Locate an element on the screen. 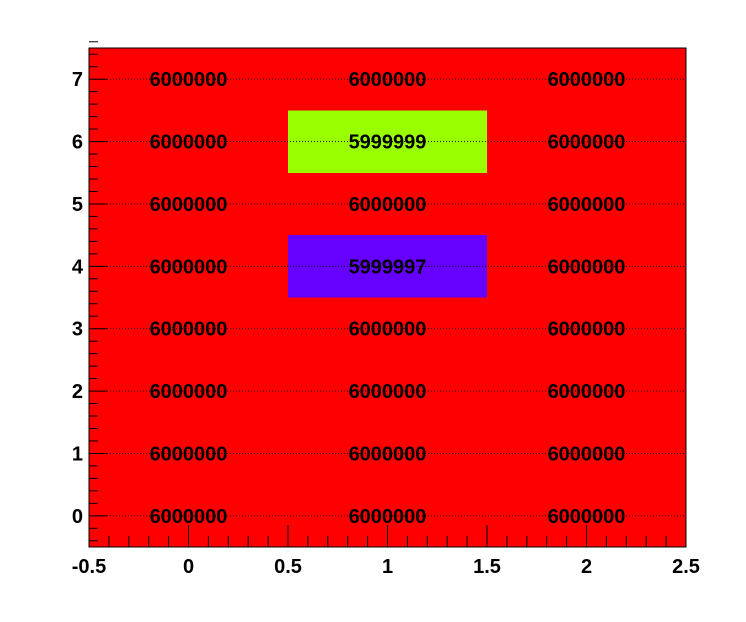  y-tick-label: 1 is located at coordinates (77, 454).